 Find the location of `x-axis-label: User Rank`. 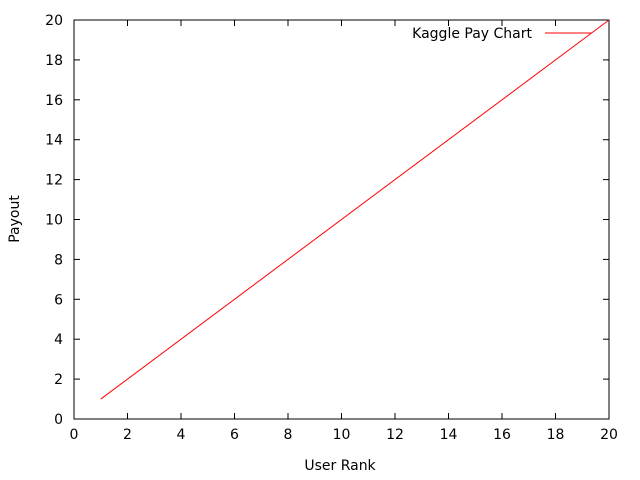

x-axis-label: User Rank is located at coordinates (340, 466).